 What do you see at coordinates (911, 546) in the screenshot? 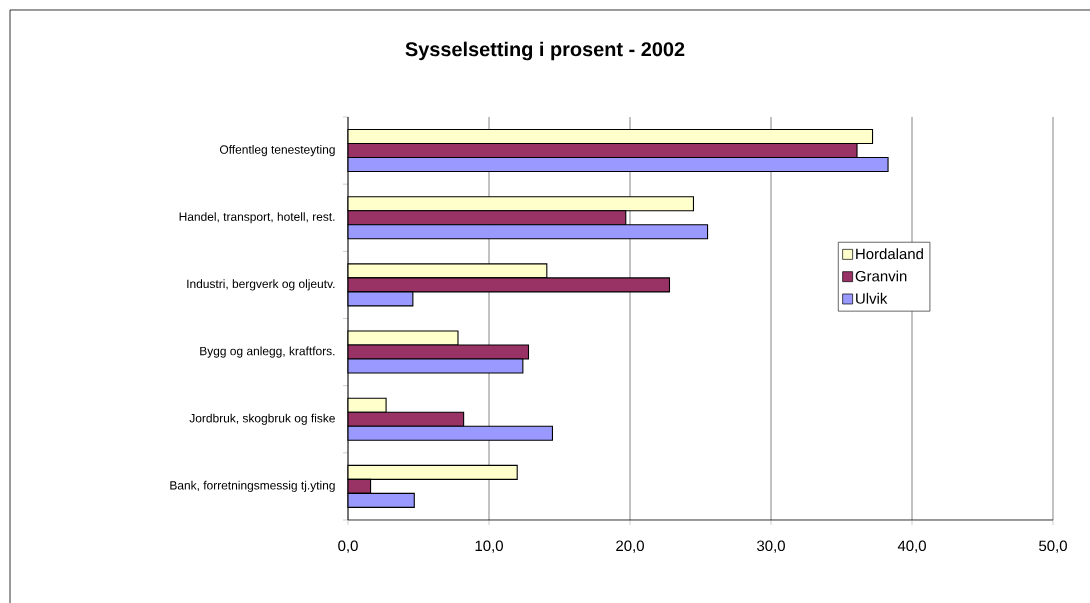
I see `x-tick-label: 40,0` at bounding box center [911, 546].